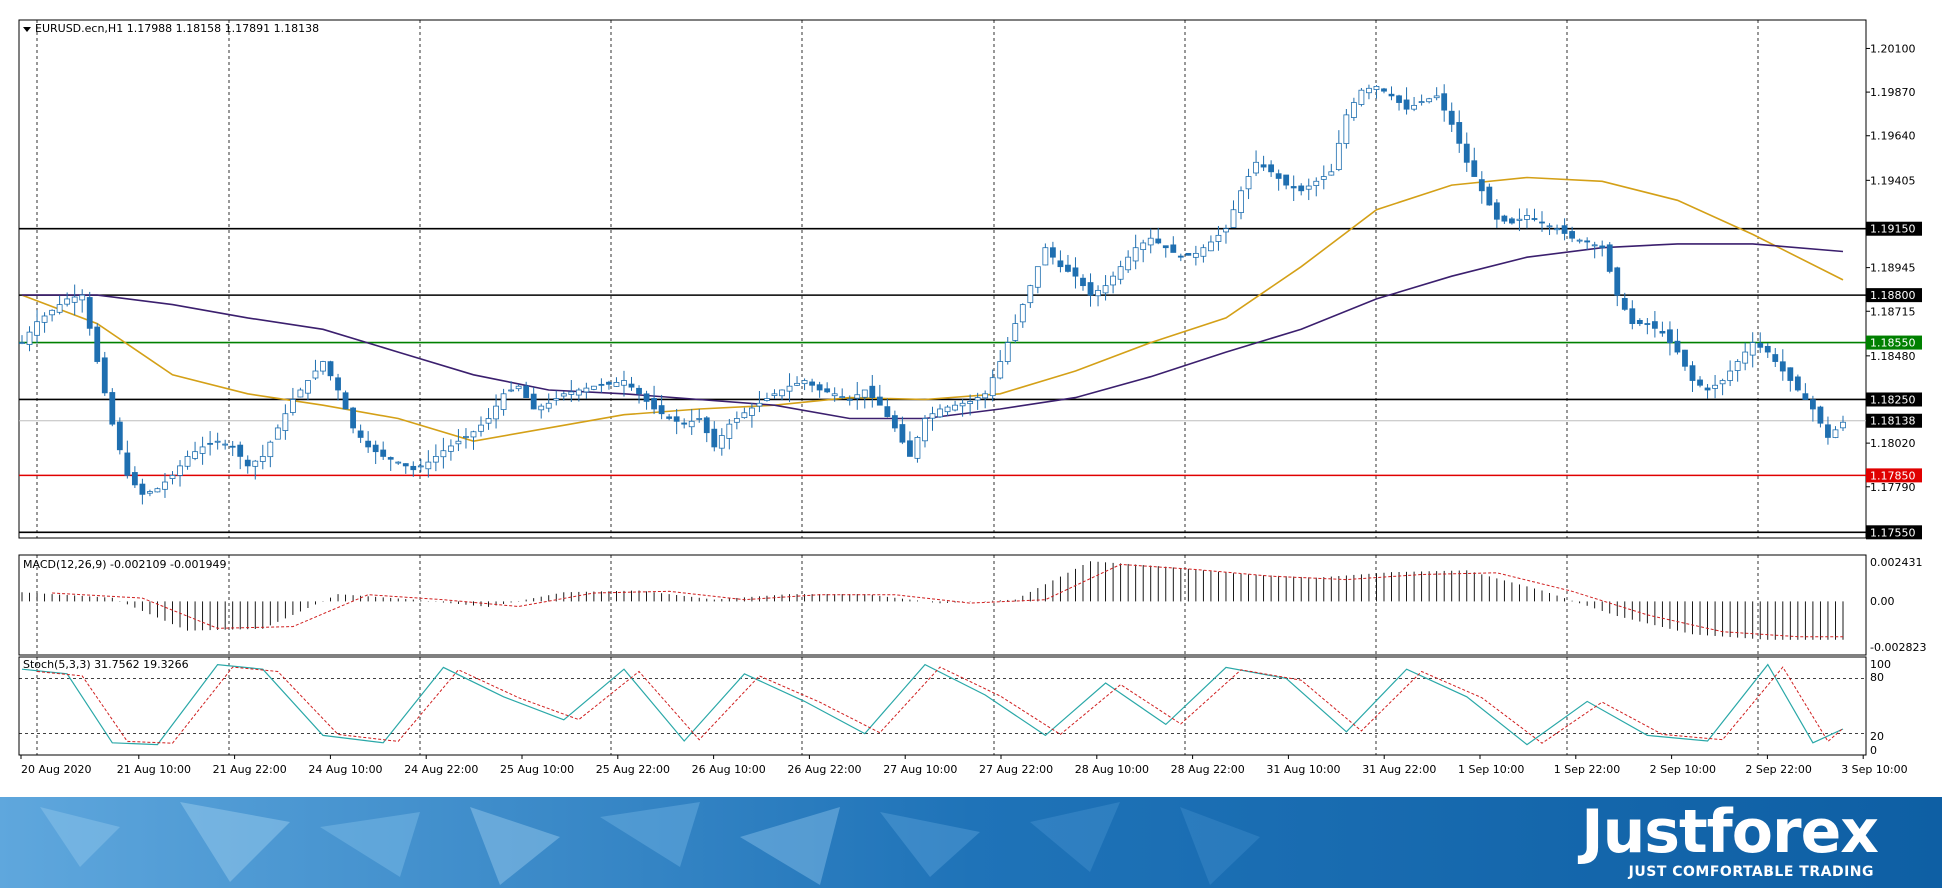  Describe the element at coordinates (1893, 180) in the screenshot. I see `price-tick-label: 1.19405` at that location.